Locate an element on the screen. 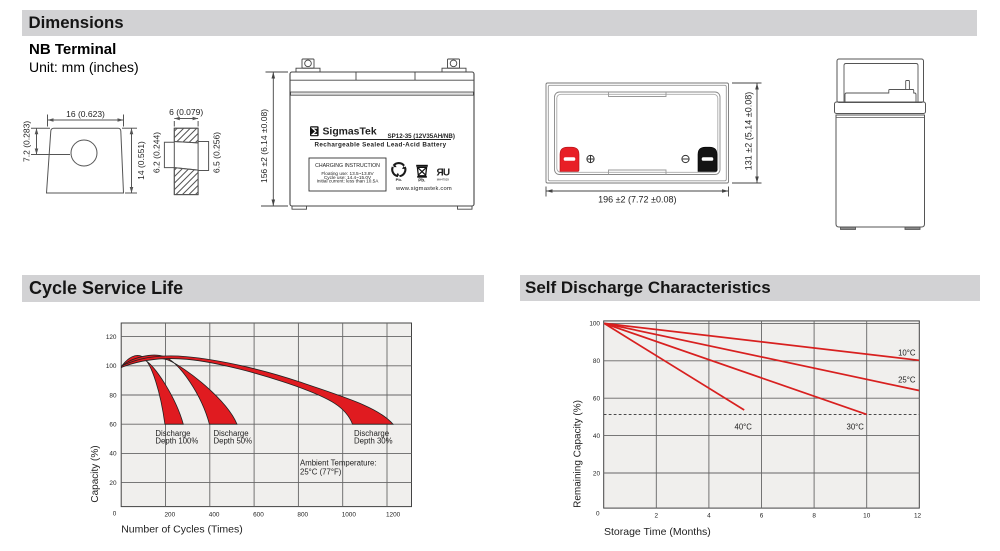 The height and width of the screenshot is (551, 1000). svg-text: 131 ±2 (5.14 ±0.08) is located at coordinates (748, 131).